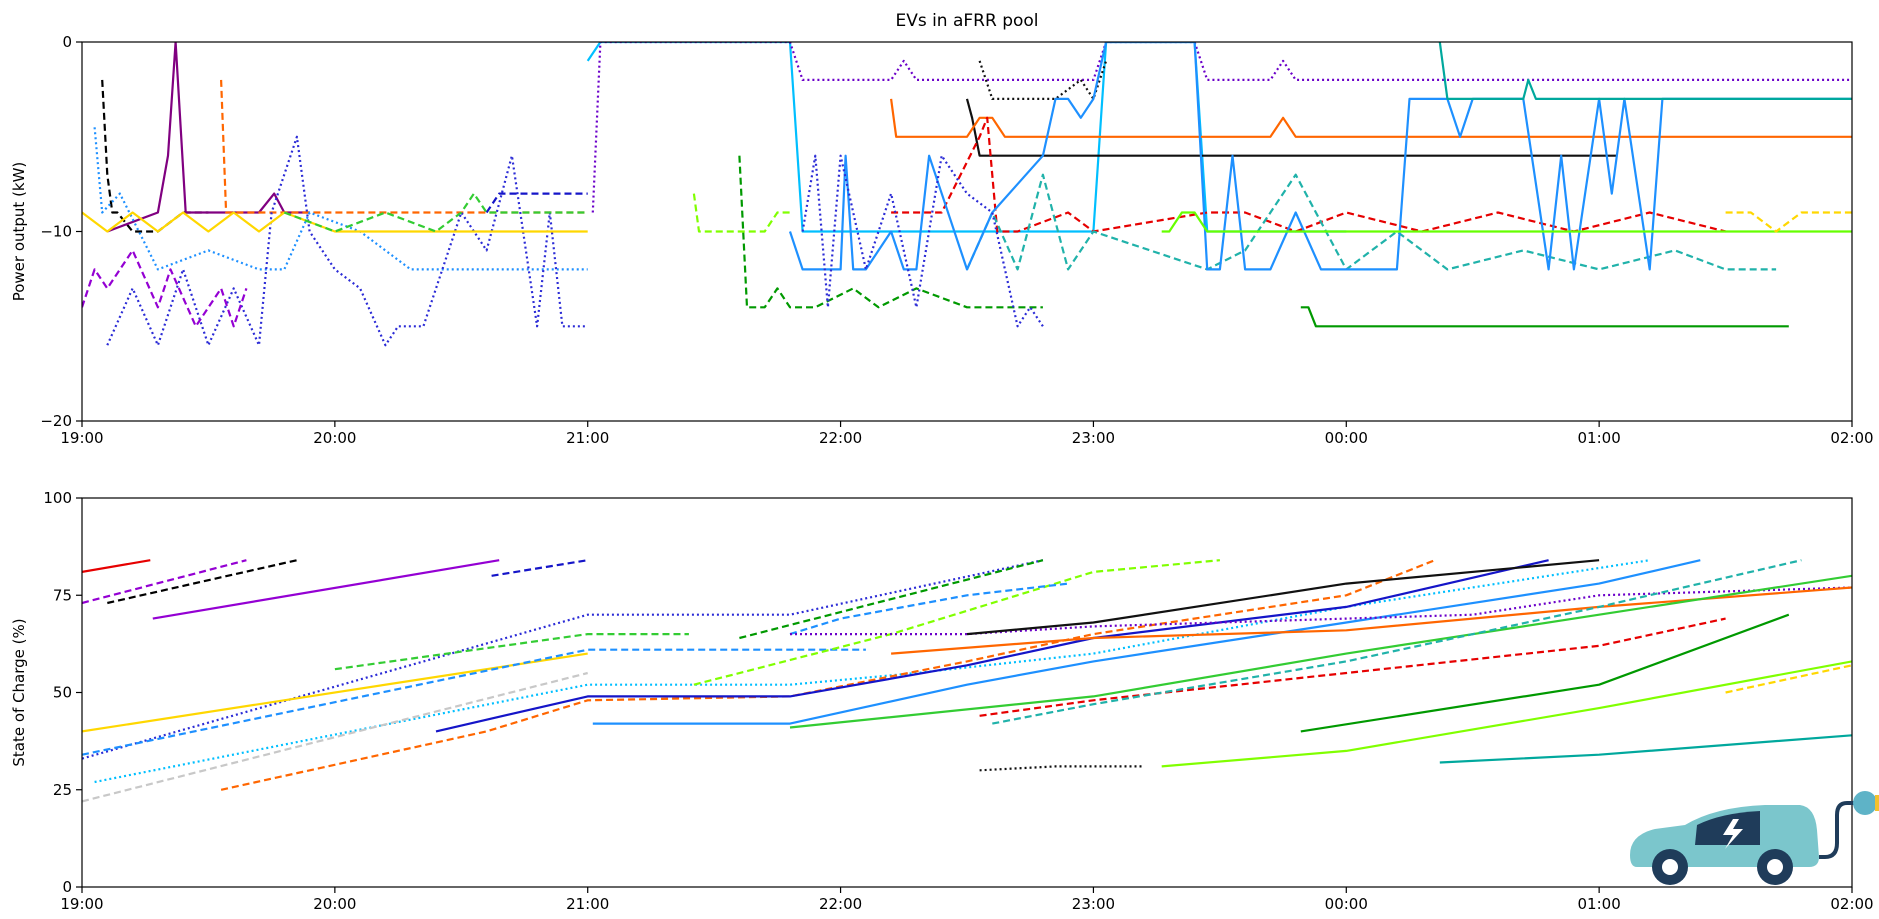  I want to click on y-axis-label: State of Charge (%), so click(19, 692).